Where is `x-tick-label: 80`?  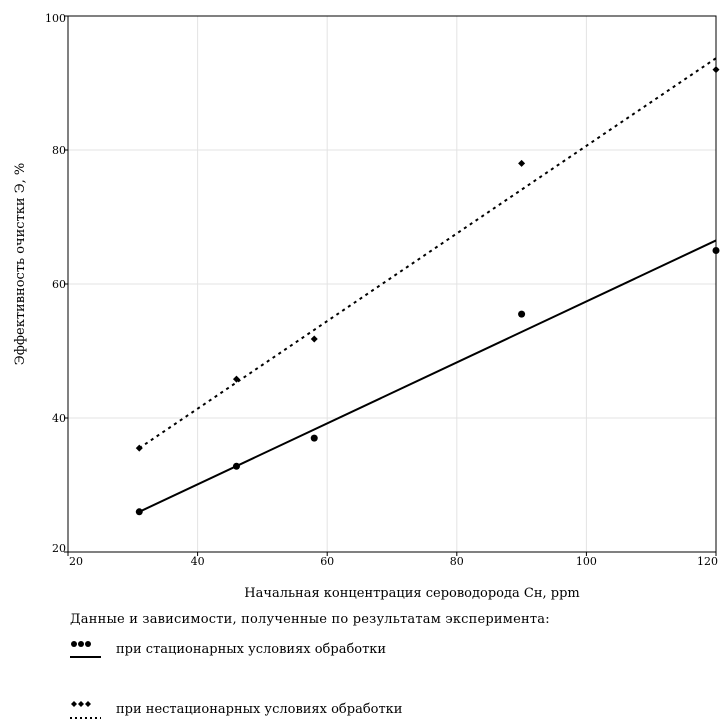 x-tick-label: 80 is located at coordinates (457, 561).